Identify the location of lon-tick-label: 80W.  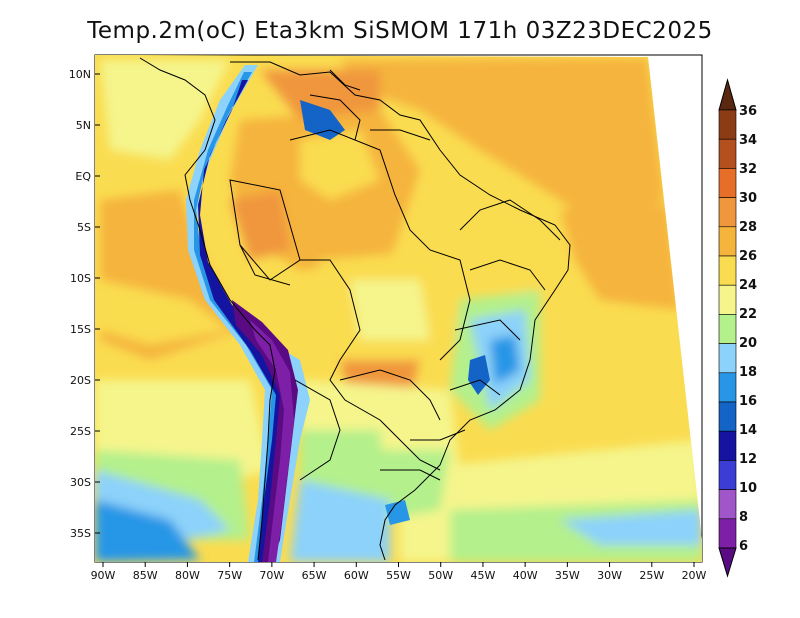
(187, 575).